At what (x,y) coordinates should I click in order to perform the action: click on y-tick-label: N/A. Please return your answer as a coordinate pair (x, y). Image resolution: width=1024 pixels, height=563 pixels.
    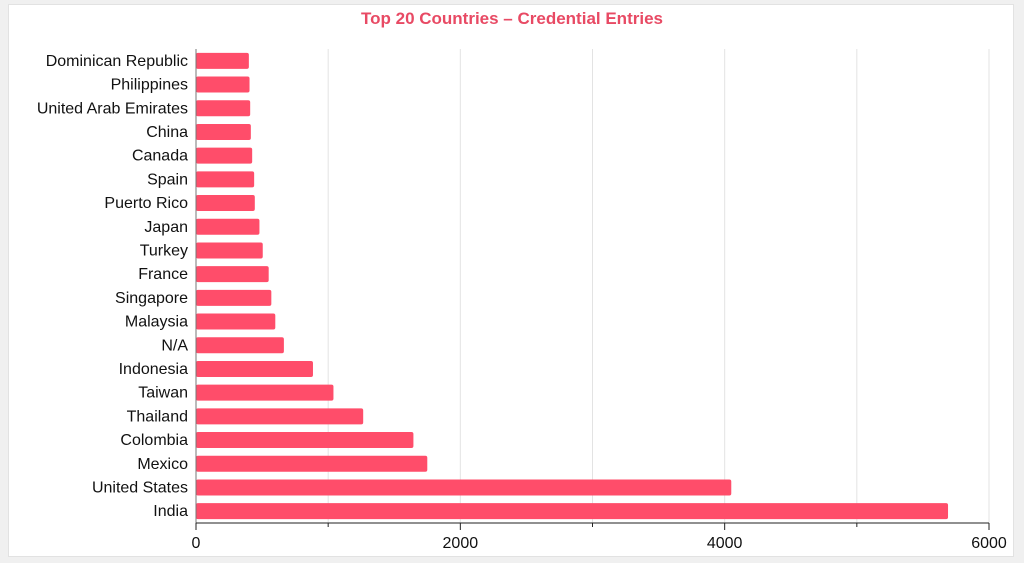
    Looking at the image, I should click on (174, 345).